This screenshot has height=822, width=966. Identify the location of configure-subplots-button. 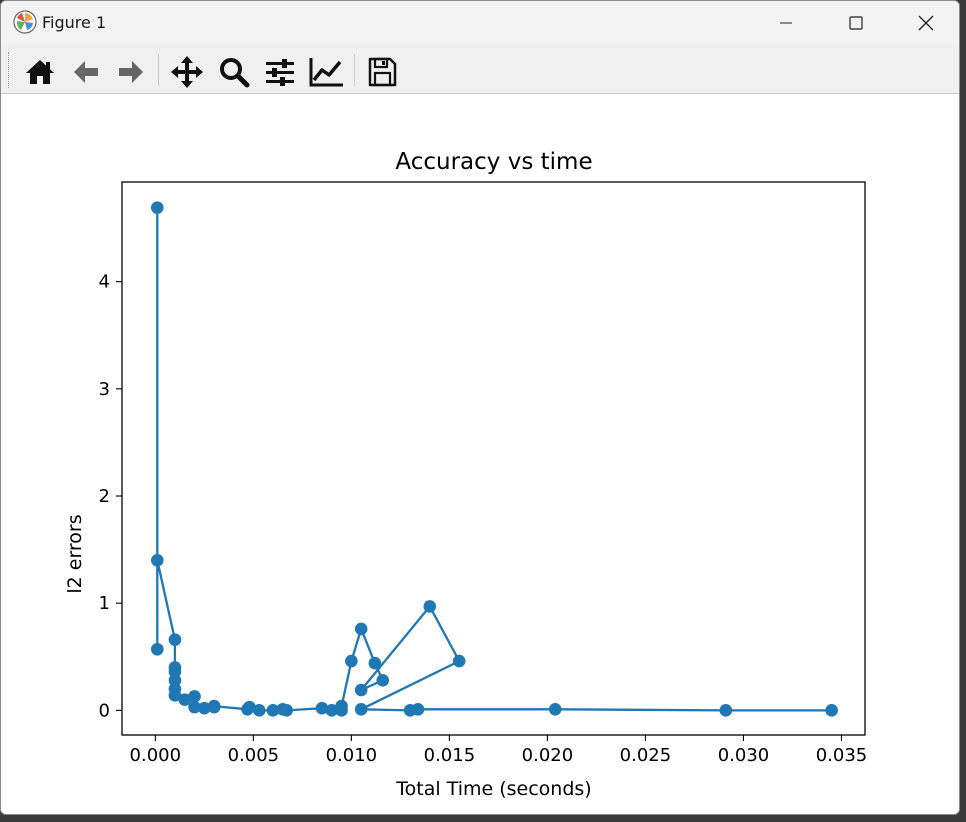
(280, 72).